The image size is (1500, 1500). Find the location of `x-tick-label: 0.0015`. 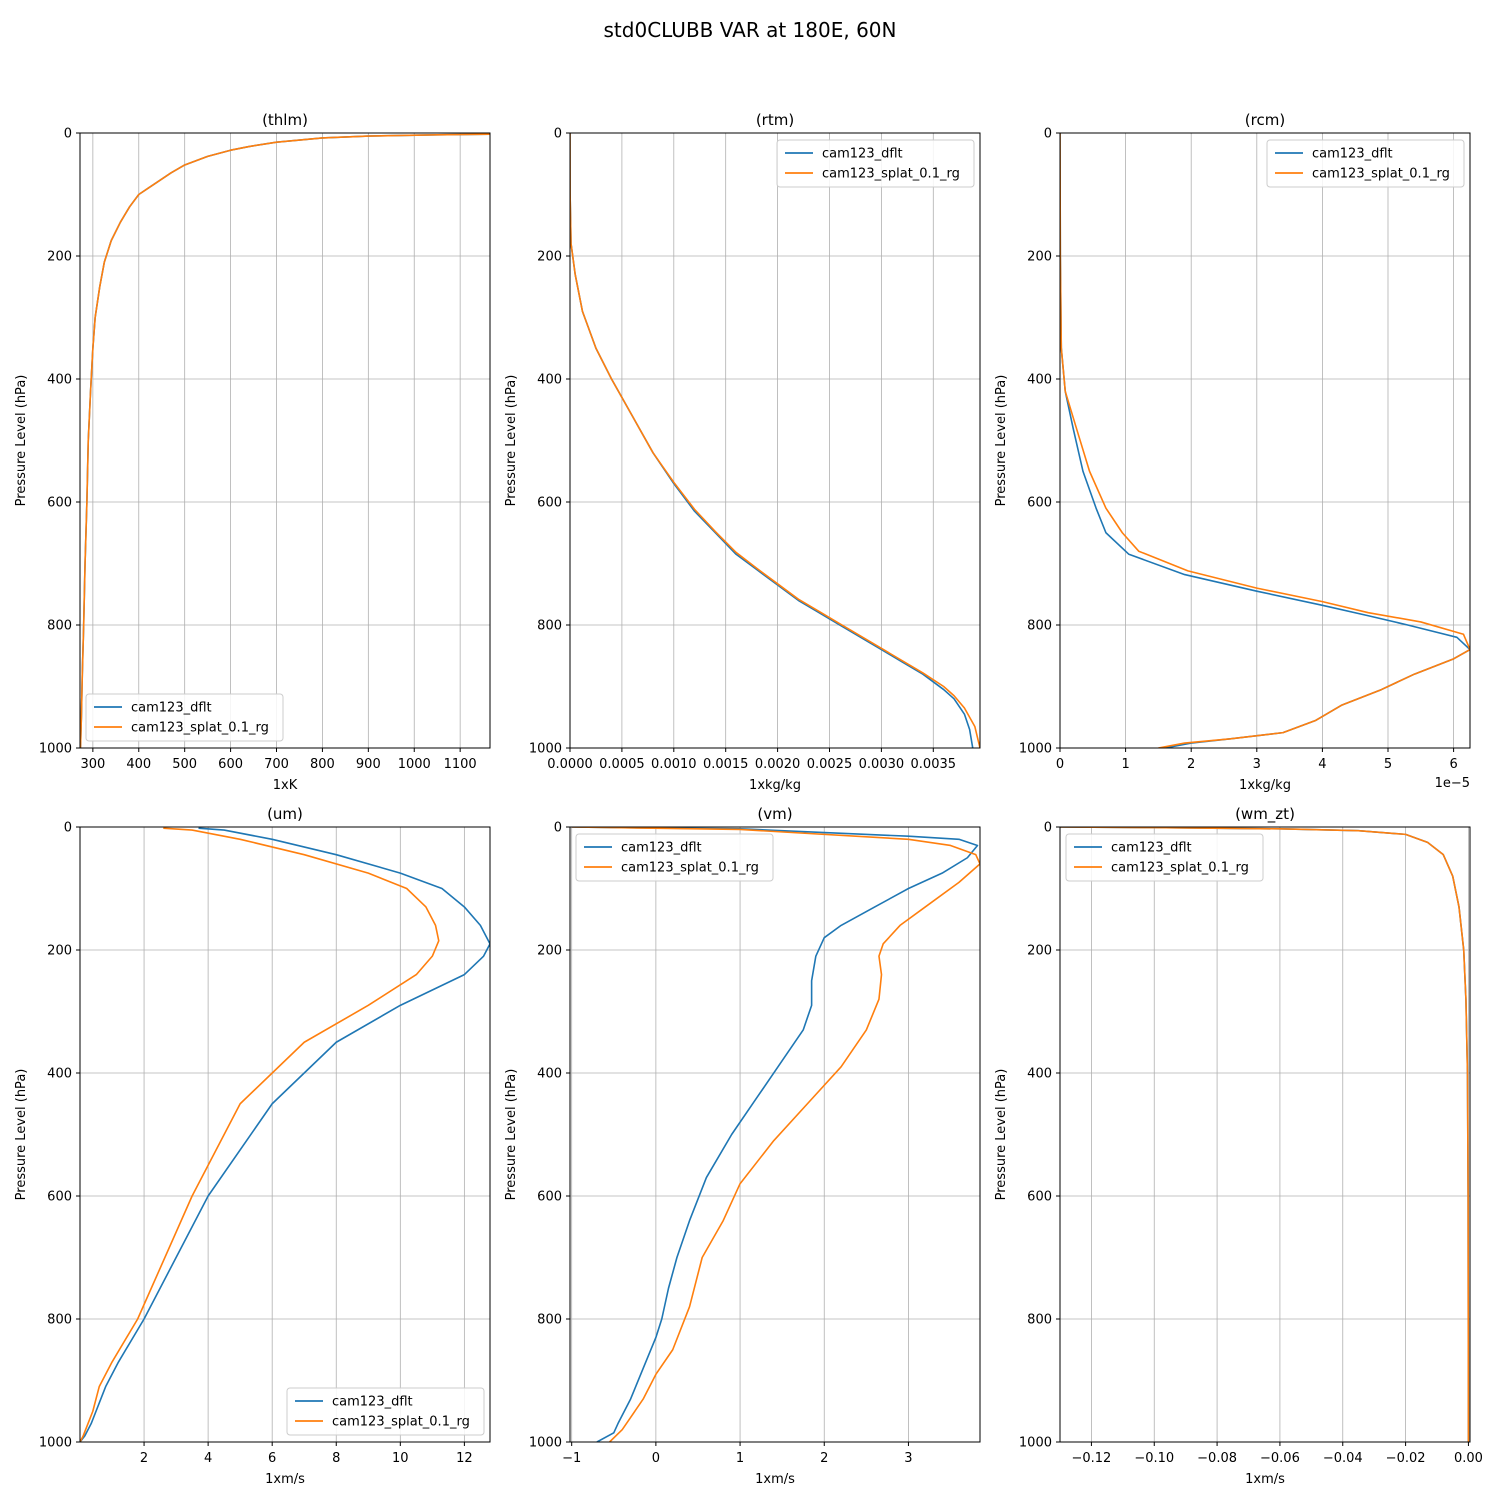

x-tick-label: 0.0015 is located at coordinates (726, 764).